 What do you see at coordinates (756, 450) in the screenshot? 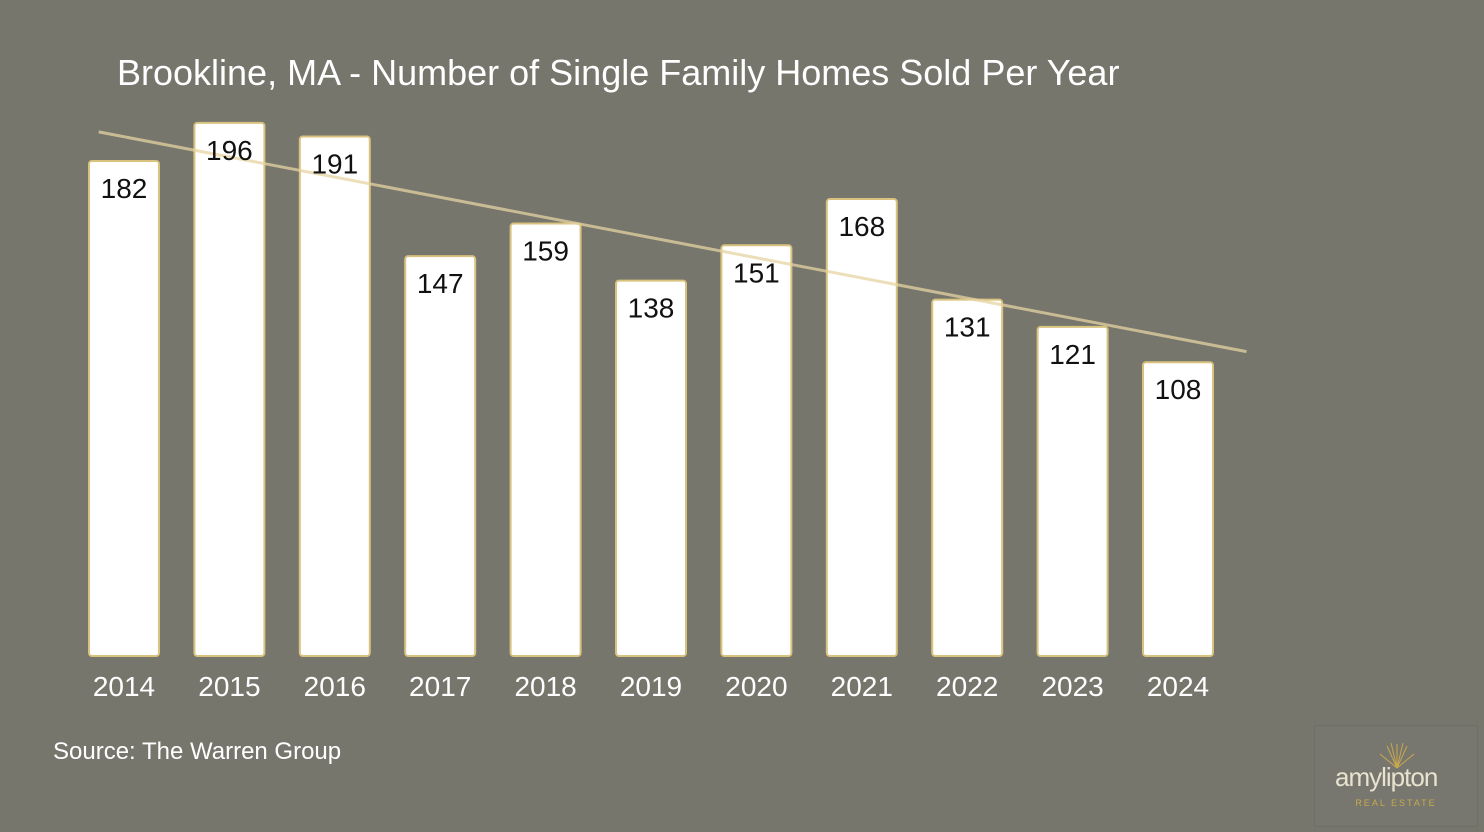
I see `bar-2020` at bounding box center [756, 450].